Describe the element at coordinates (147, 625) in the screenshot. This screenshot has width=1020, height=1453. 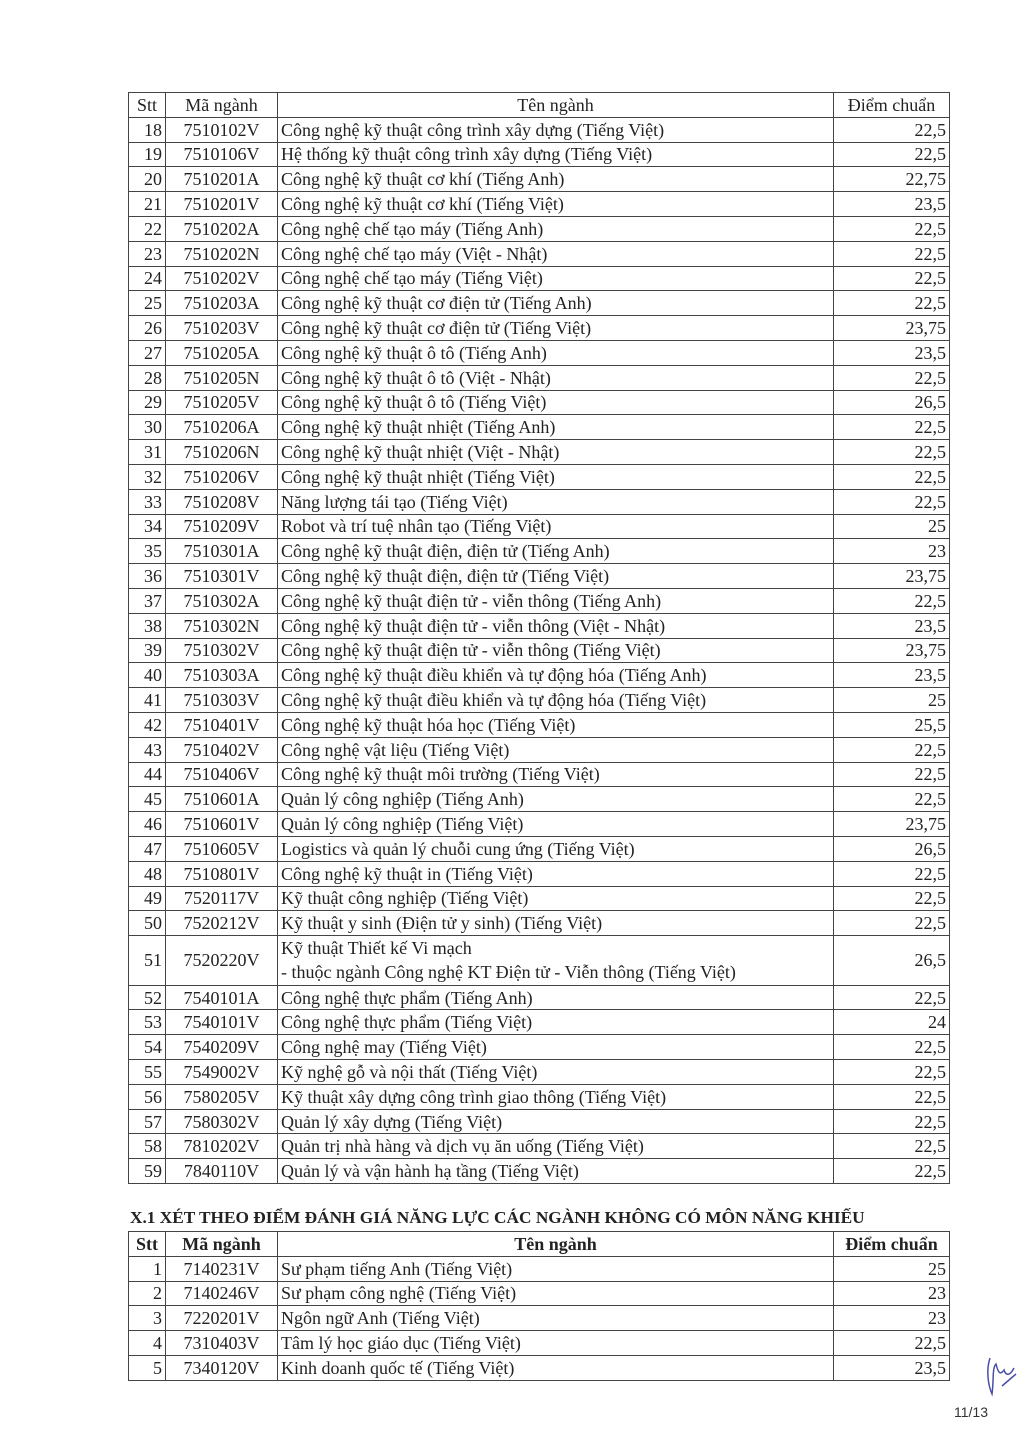
I see `stt-cell: 38` at that location.